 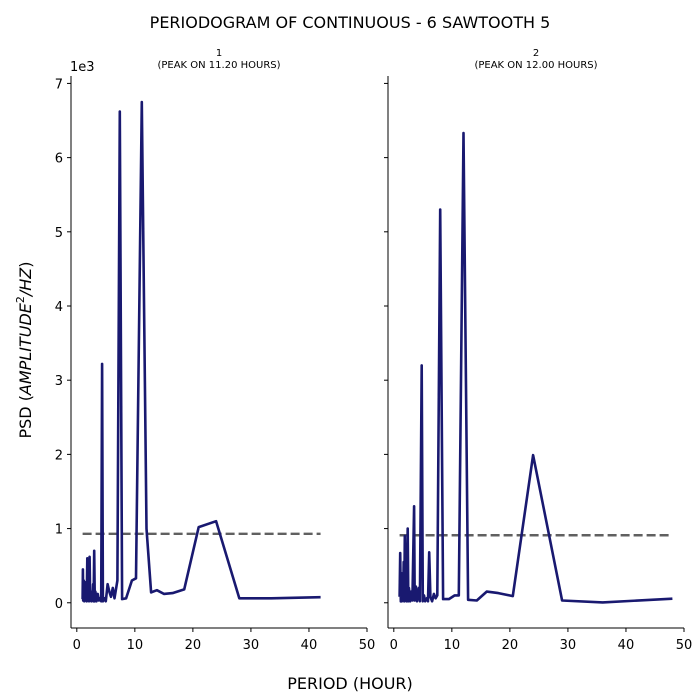 I want to click on panel-2-title-line1: 2, so click(x=536, y=53).